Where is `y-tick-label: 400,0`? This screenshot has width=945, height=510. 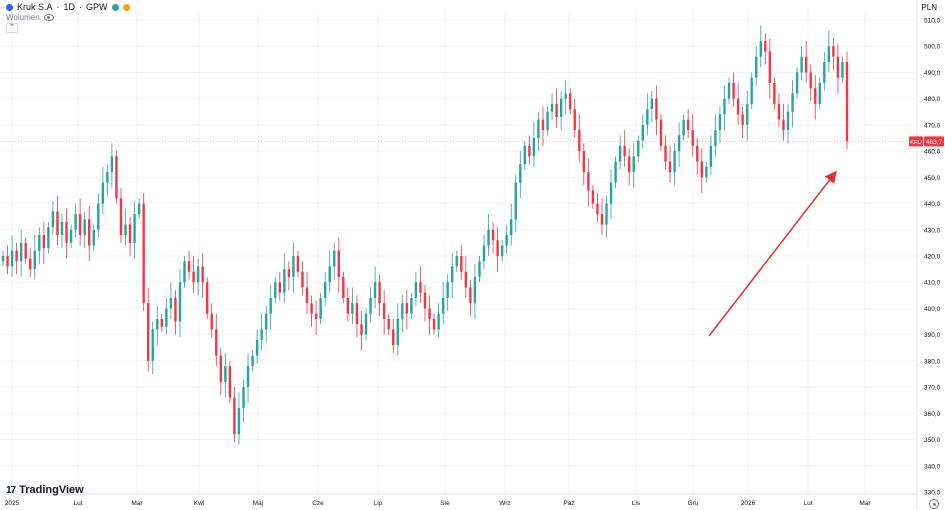
y-tick-label: 400,0 is located at coordinates (932, 309).